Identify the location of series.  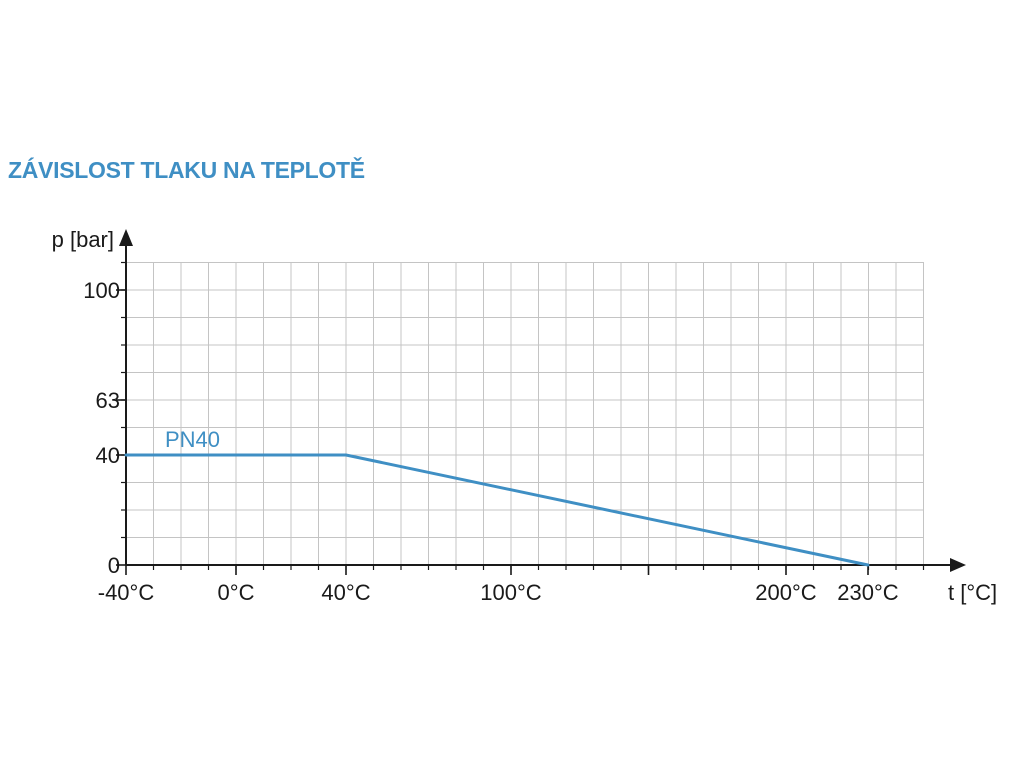
(497, 510).